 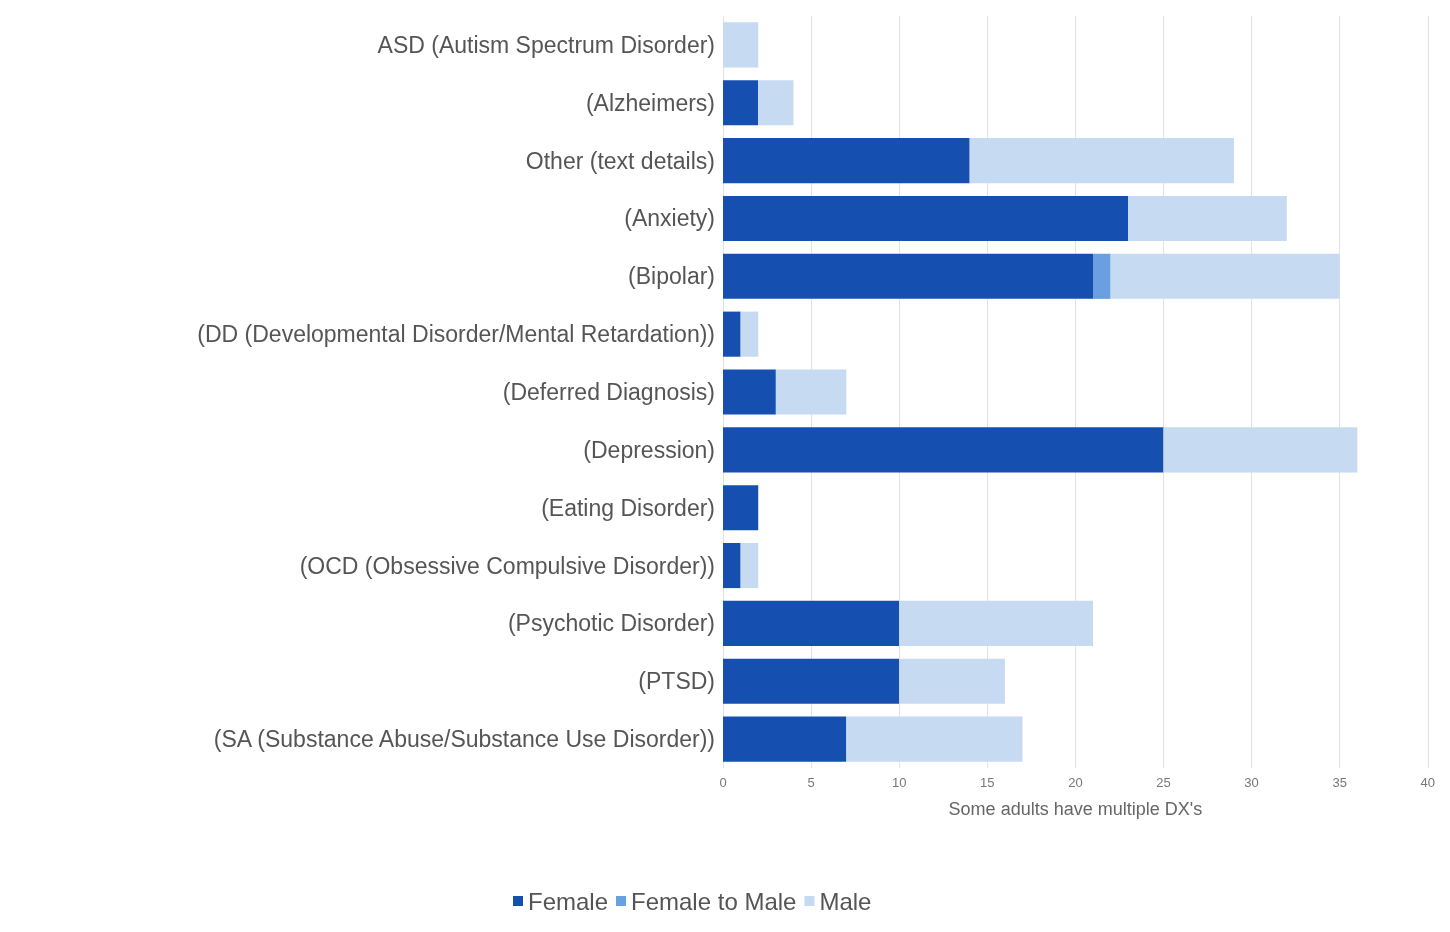 What do you see at coordinates (723, 782) in the screenshot?
I see `x-tick-label: 0` at bounding box center [723, 782].